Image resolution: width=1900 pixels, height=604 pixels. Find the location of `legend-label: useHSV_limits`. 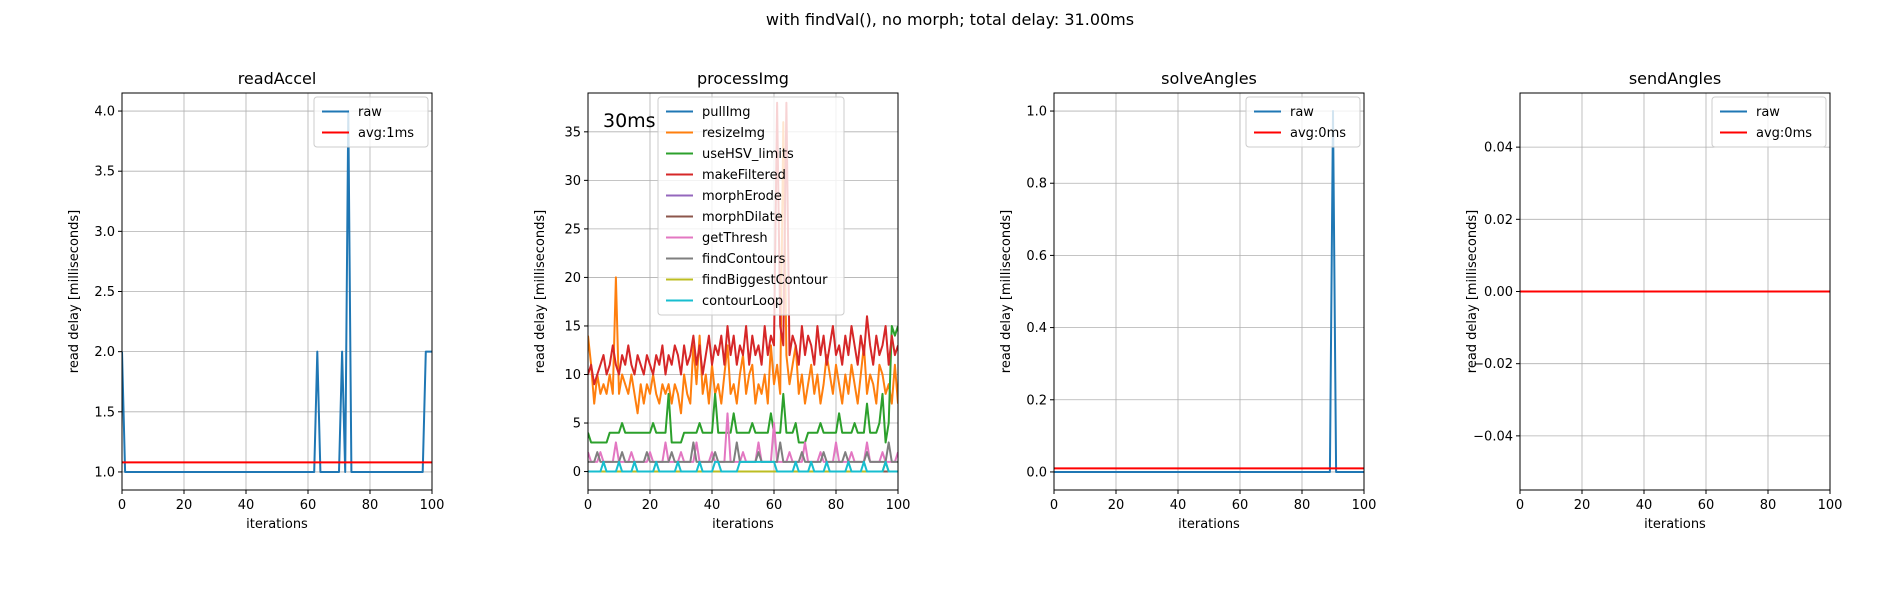

legend-label: useHSV_limits is located at coordinates (748, 154).